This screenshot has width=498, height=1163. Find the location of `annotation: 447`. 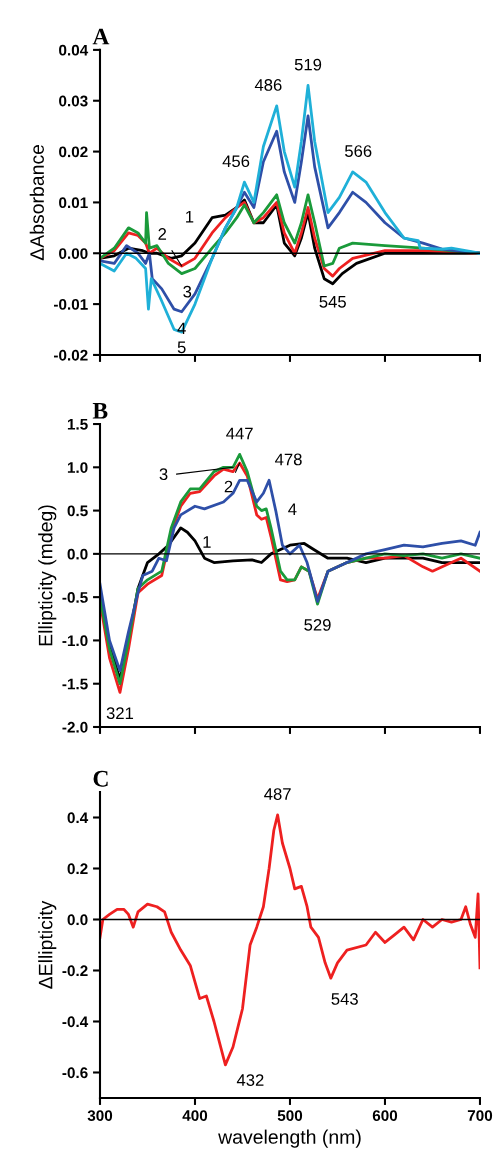

annotation: 447 is located at coordinates (239, 433).